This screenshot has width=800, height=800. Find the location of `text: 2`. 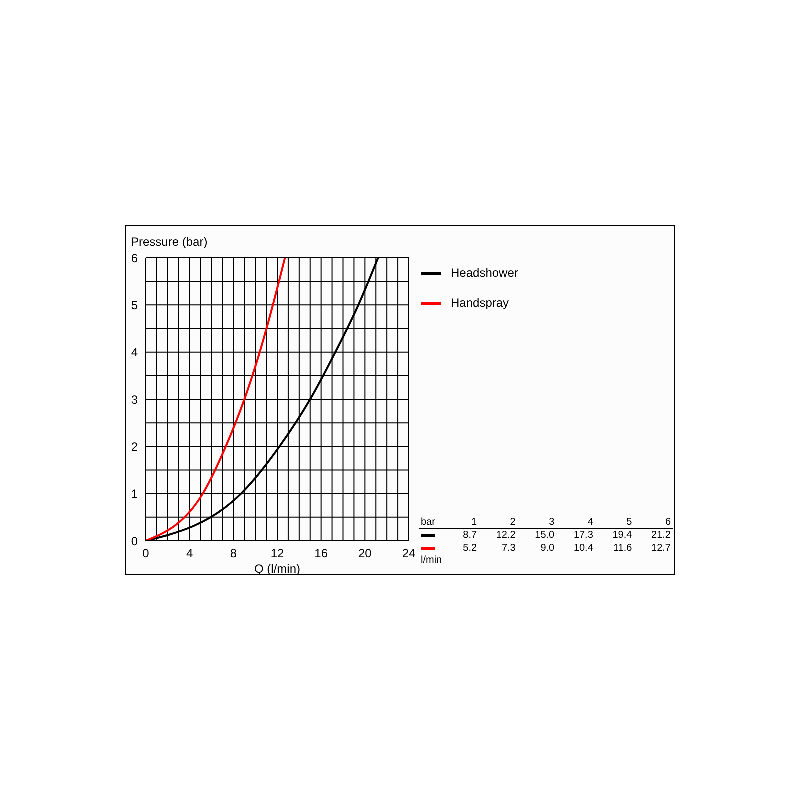

text: 2 is located at coordinates (513, 522).